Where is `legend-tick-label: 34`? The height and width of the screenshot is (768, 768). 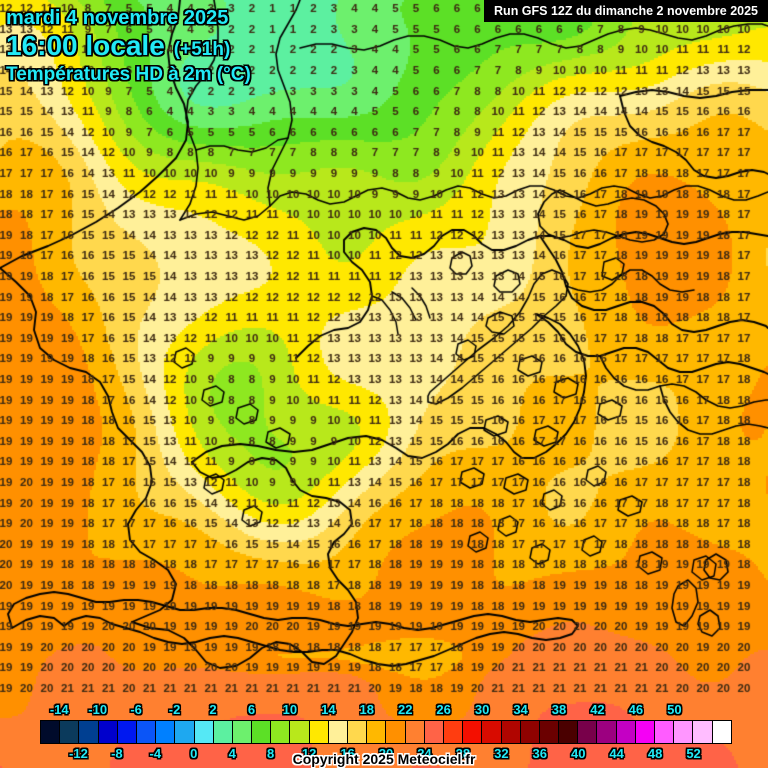 legend-tick-label: 34 is located at coordinates (520, 709).